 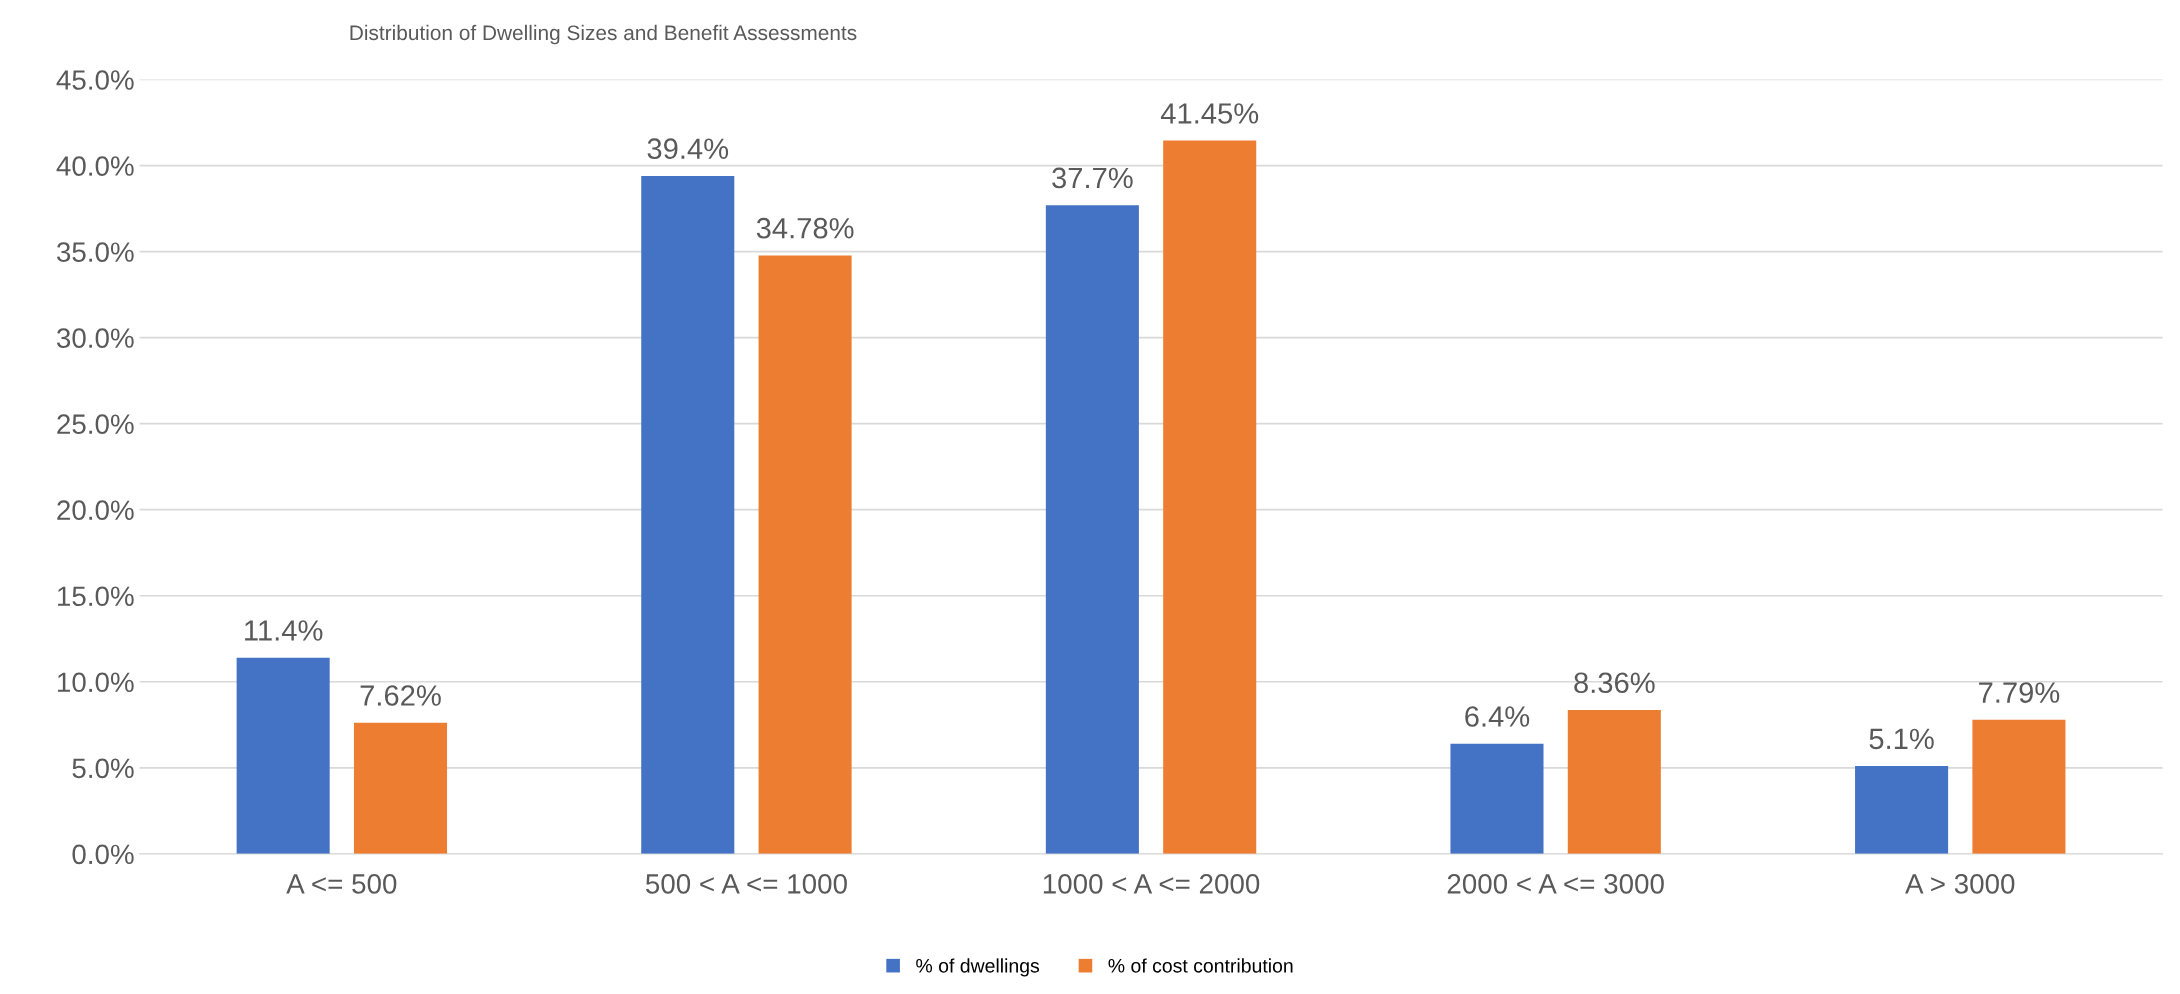 What do you see at coordinates (95, 424) in the screenshot?
I see `y-tick-label: 25.0%` at bounding box center [95, 424].